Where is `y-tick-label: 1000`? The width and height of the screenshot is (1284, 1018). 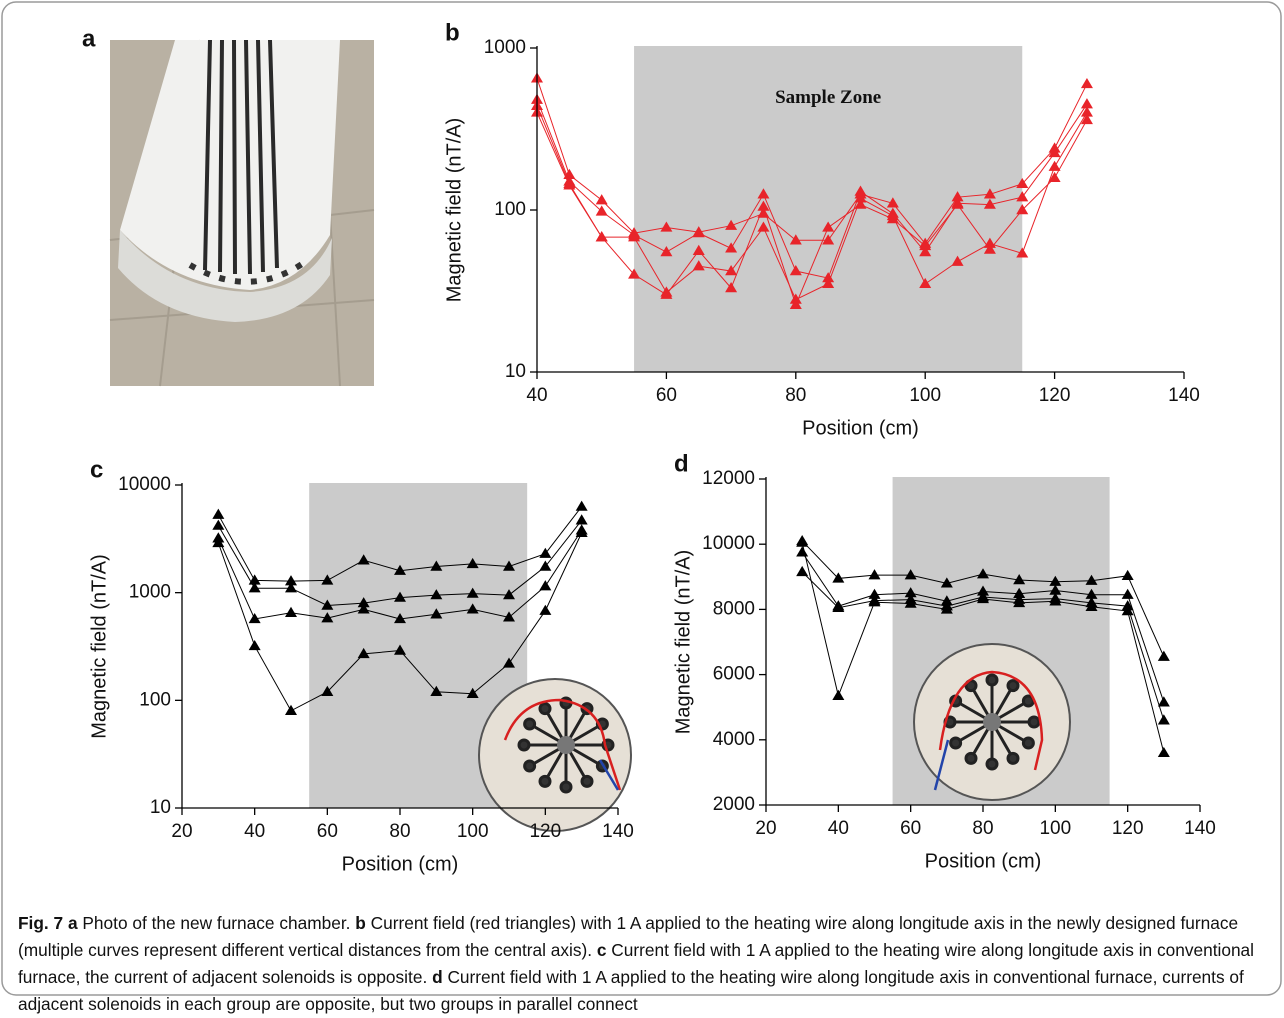 y-tick-label: 1000 is located at coordinates (150, 592).